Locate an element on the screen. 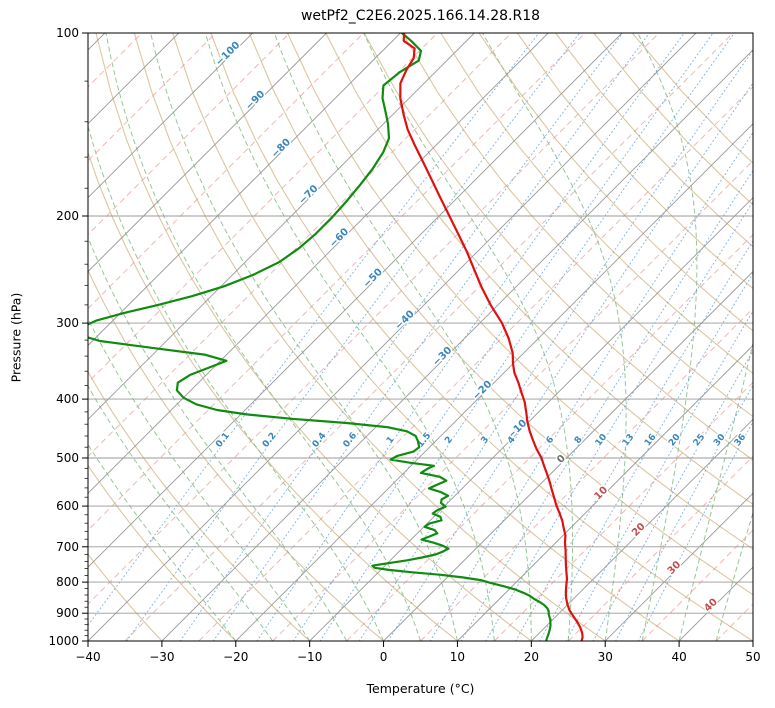 This screenshot has height=708, width=775. svg-text: 200 is located at coordinates (67, 216).